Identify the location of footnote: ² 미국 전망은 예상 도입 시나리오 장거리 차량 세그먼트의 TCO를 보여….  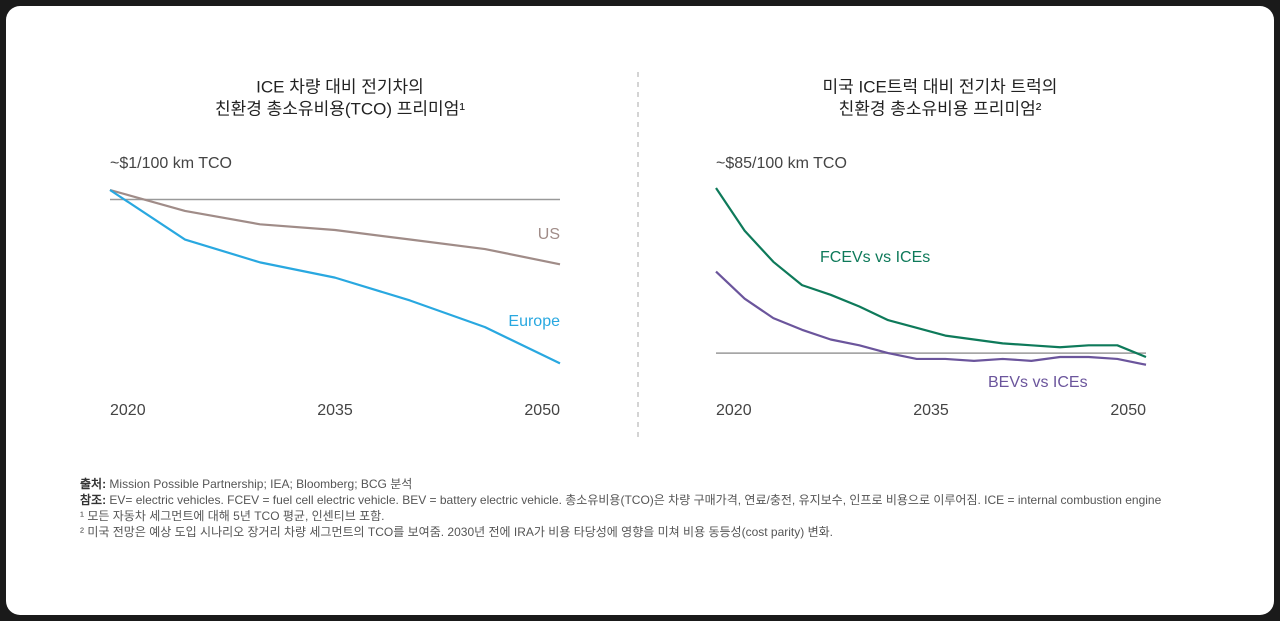
(457, 532).